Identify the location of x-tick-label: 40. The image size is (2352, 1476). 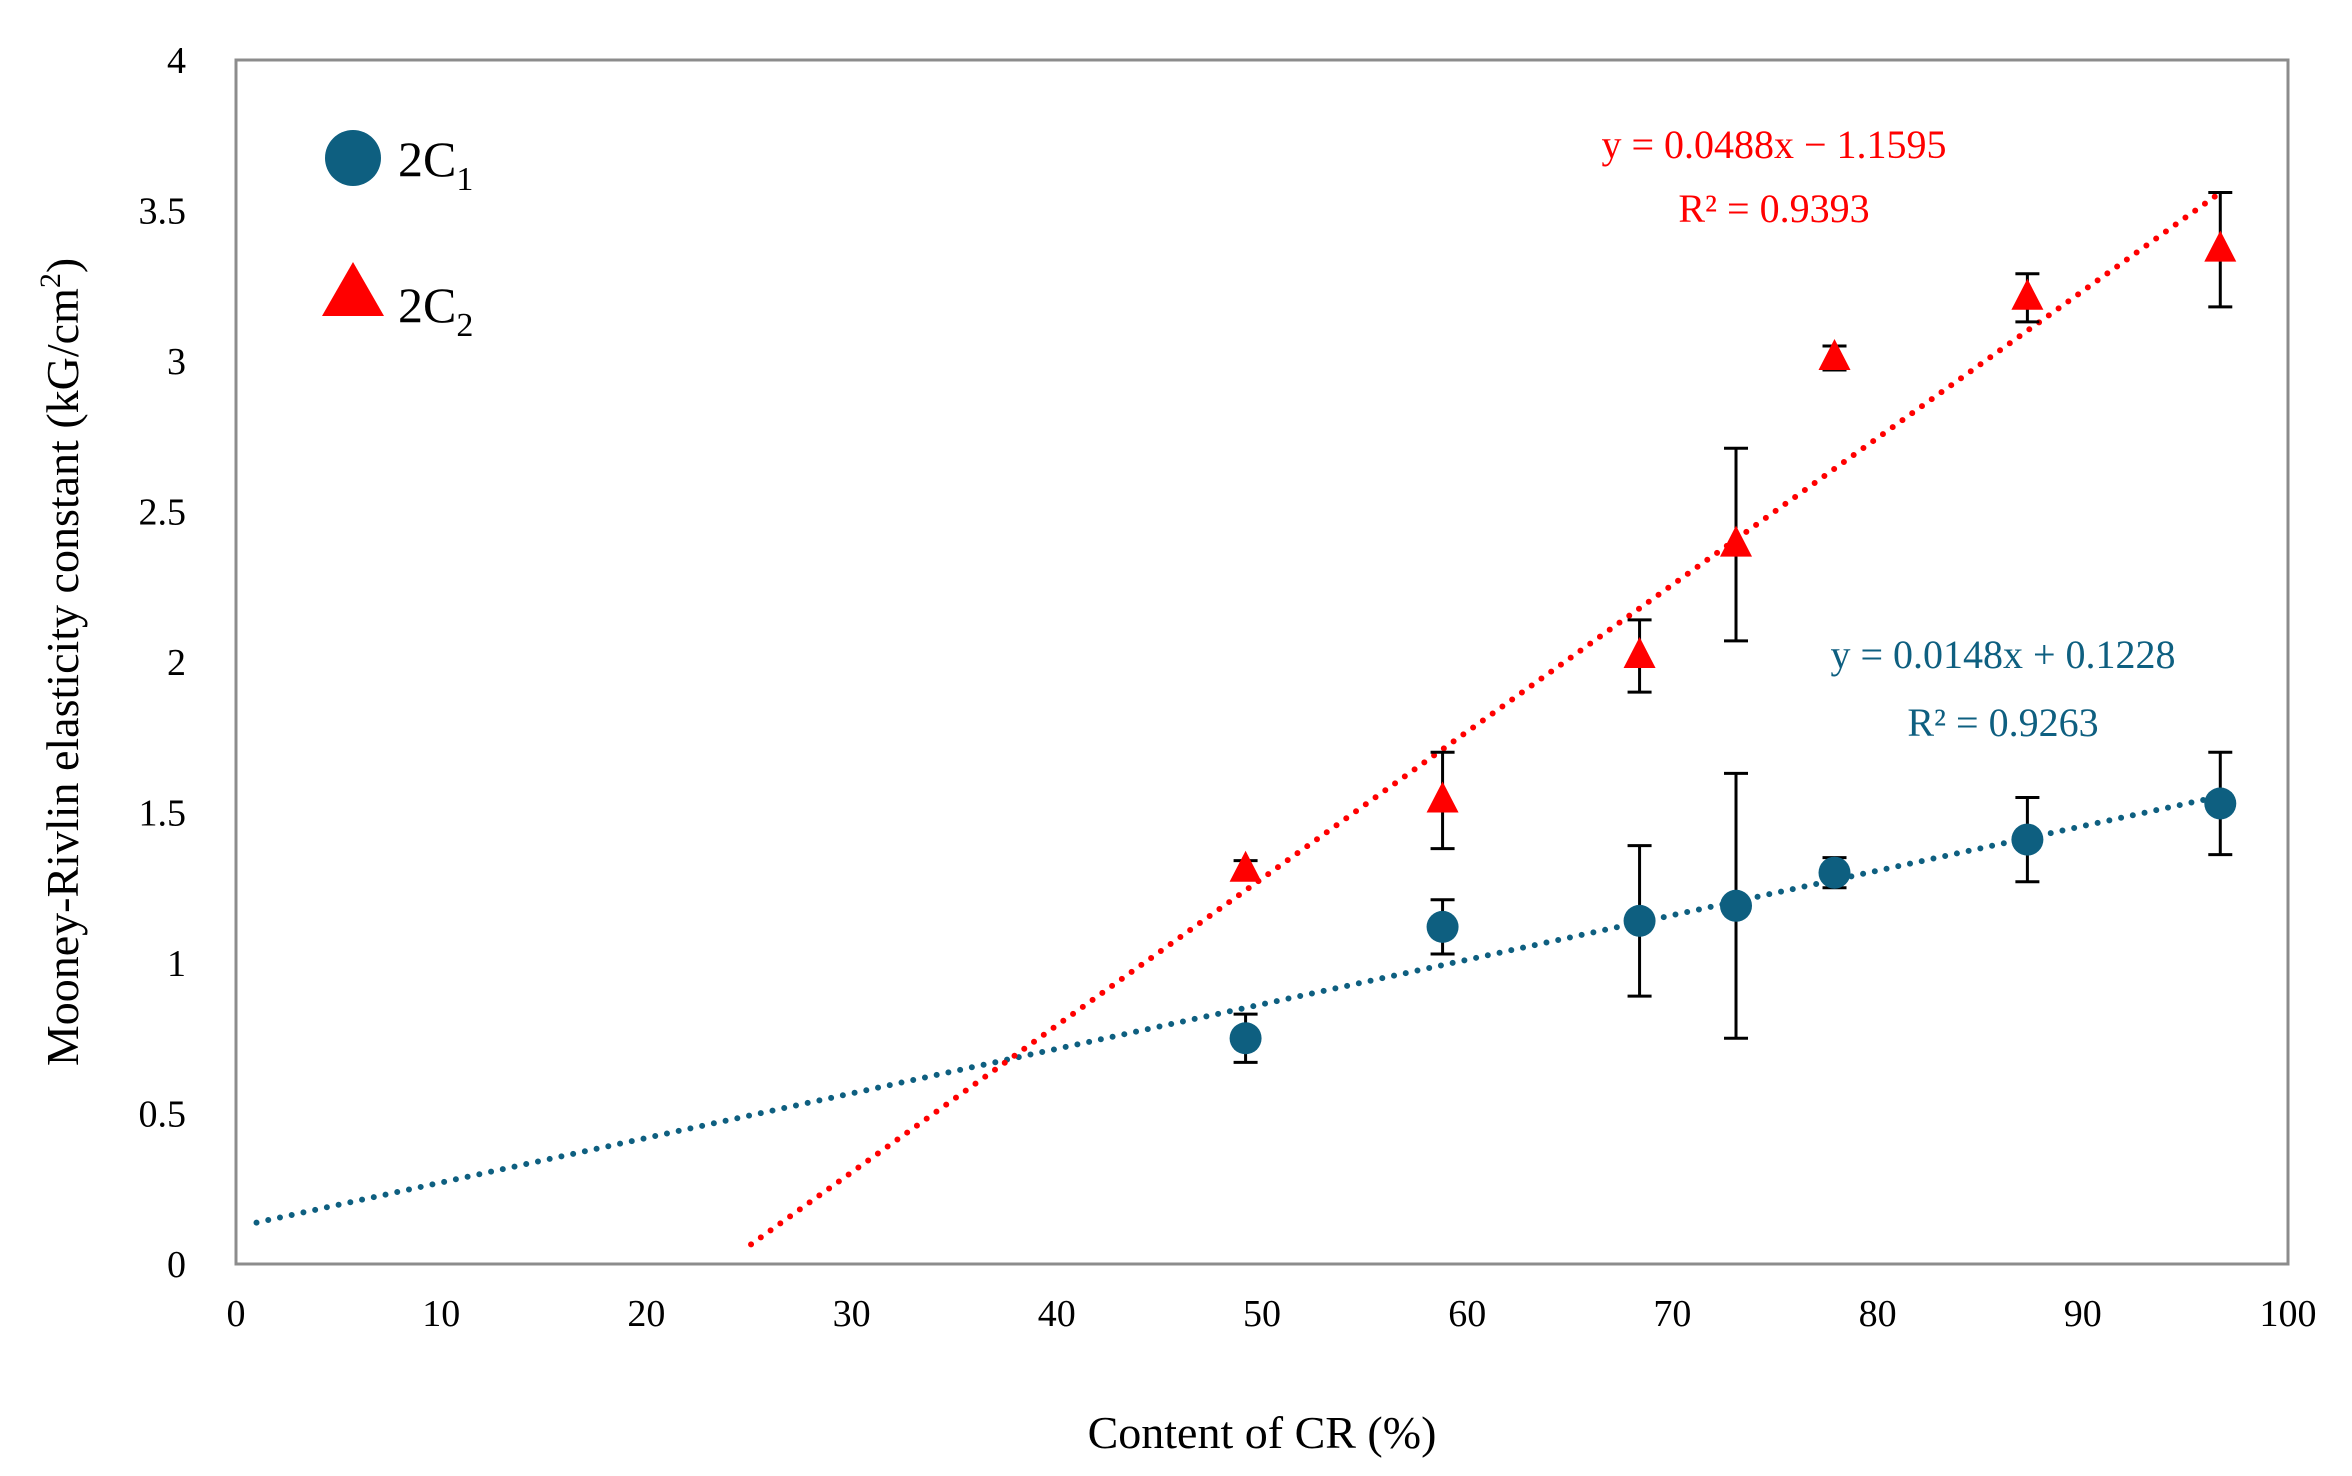
(1057, 1314).